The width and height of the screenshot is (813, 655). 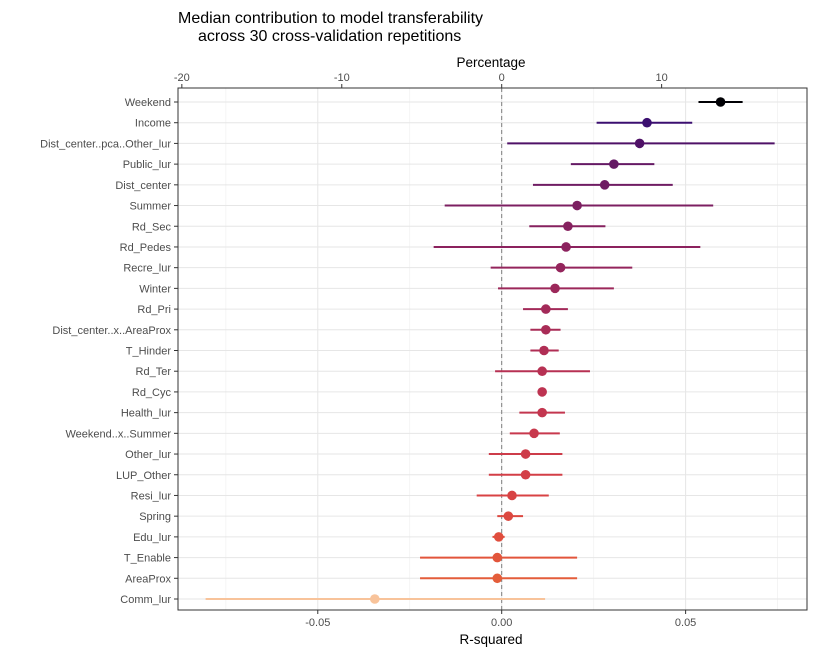 What do you see at coordinates (317, 623) in the screenshot?
I see `x-tick-label: -0.05` at bounding box center [317, 623].